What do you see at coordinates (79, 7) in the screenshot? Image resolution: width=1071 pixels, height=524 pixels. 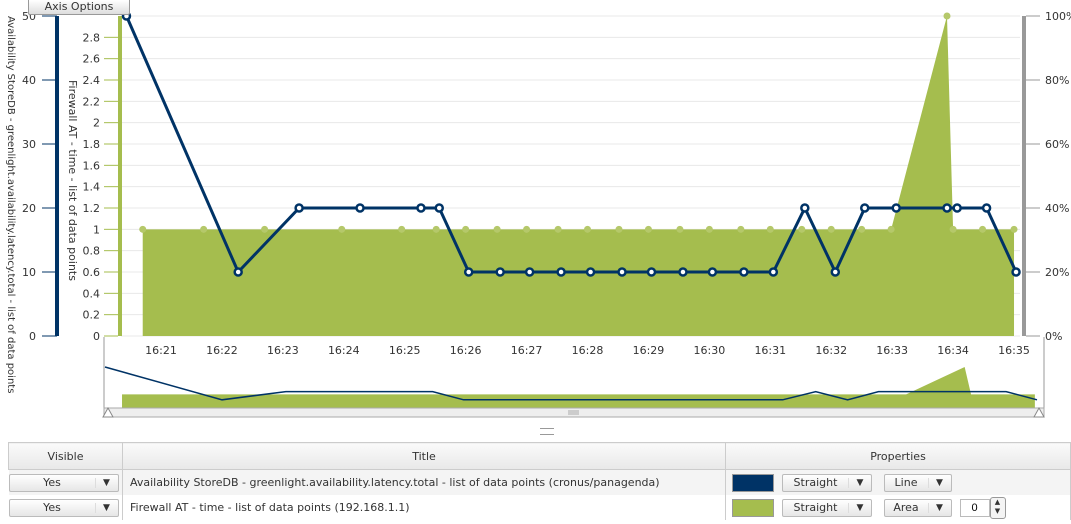 I see `axis-options-button: Axis Options` at bounding box center [79, 7].